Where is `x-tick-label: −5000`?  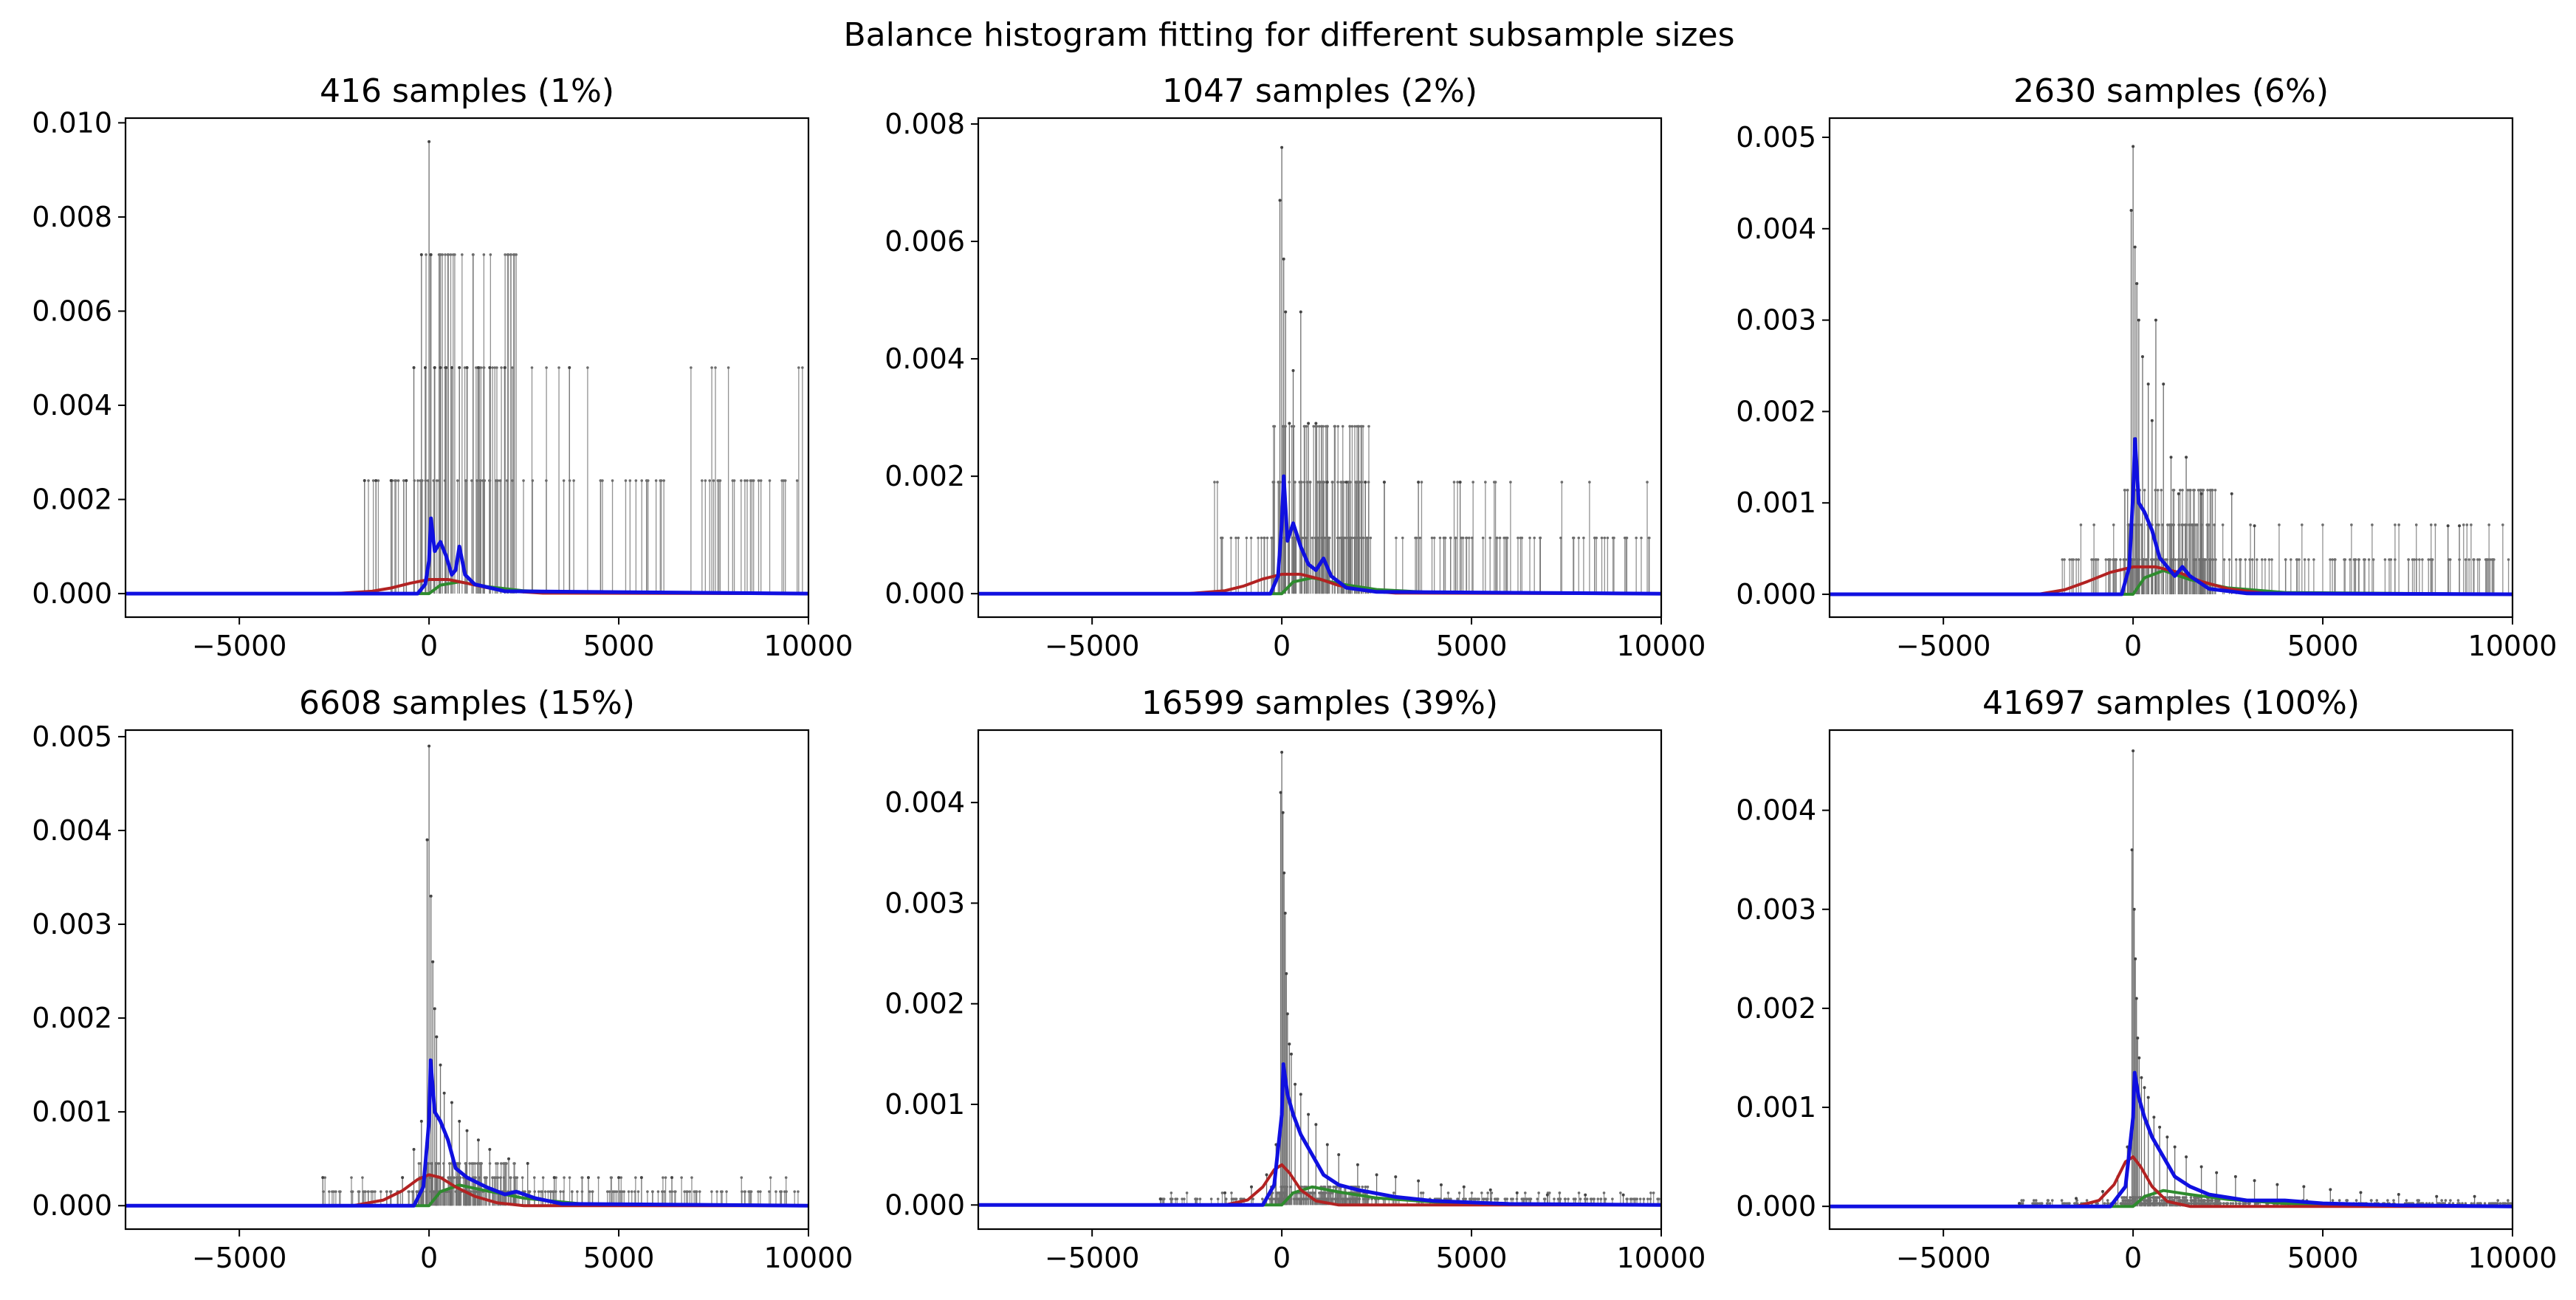 x-tick-label: −5000 is located at coordinates (1092, 1258).